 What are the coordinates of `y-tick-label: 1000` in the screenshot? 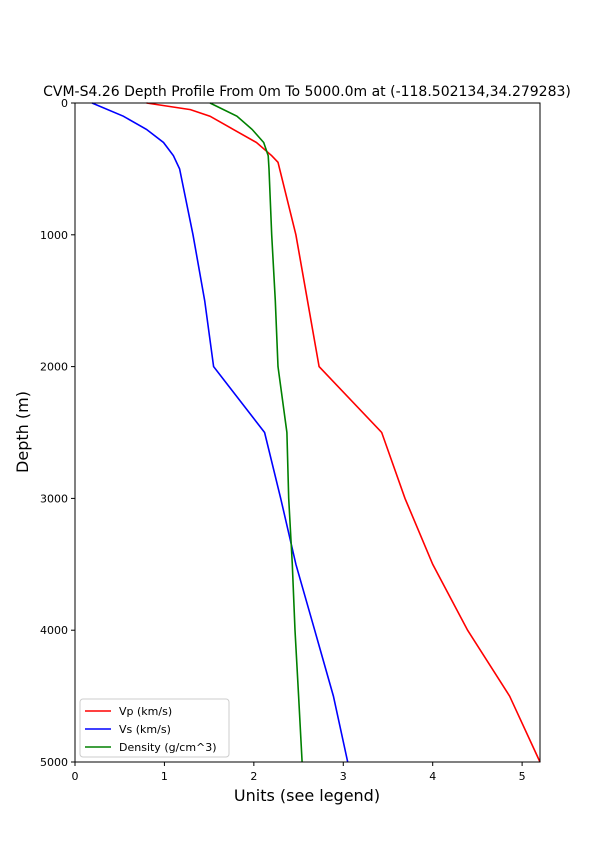 It's located at (54, 235).